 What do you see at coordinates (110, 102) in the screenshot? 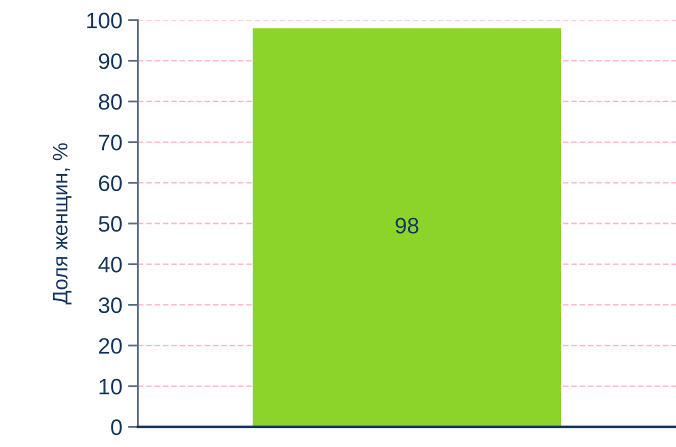
I see `y-tick-label: 80` at bounding box center [110, 102].